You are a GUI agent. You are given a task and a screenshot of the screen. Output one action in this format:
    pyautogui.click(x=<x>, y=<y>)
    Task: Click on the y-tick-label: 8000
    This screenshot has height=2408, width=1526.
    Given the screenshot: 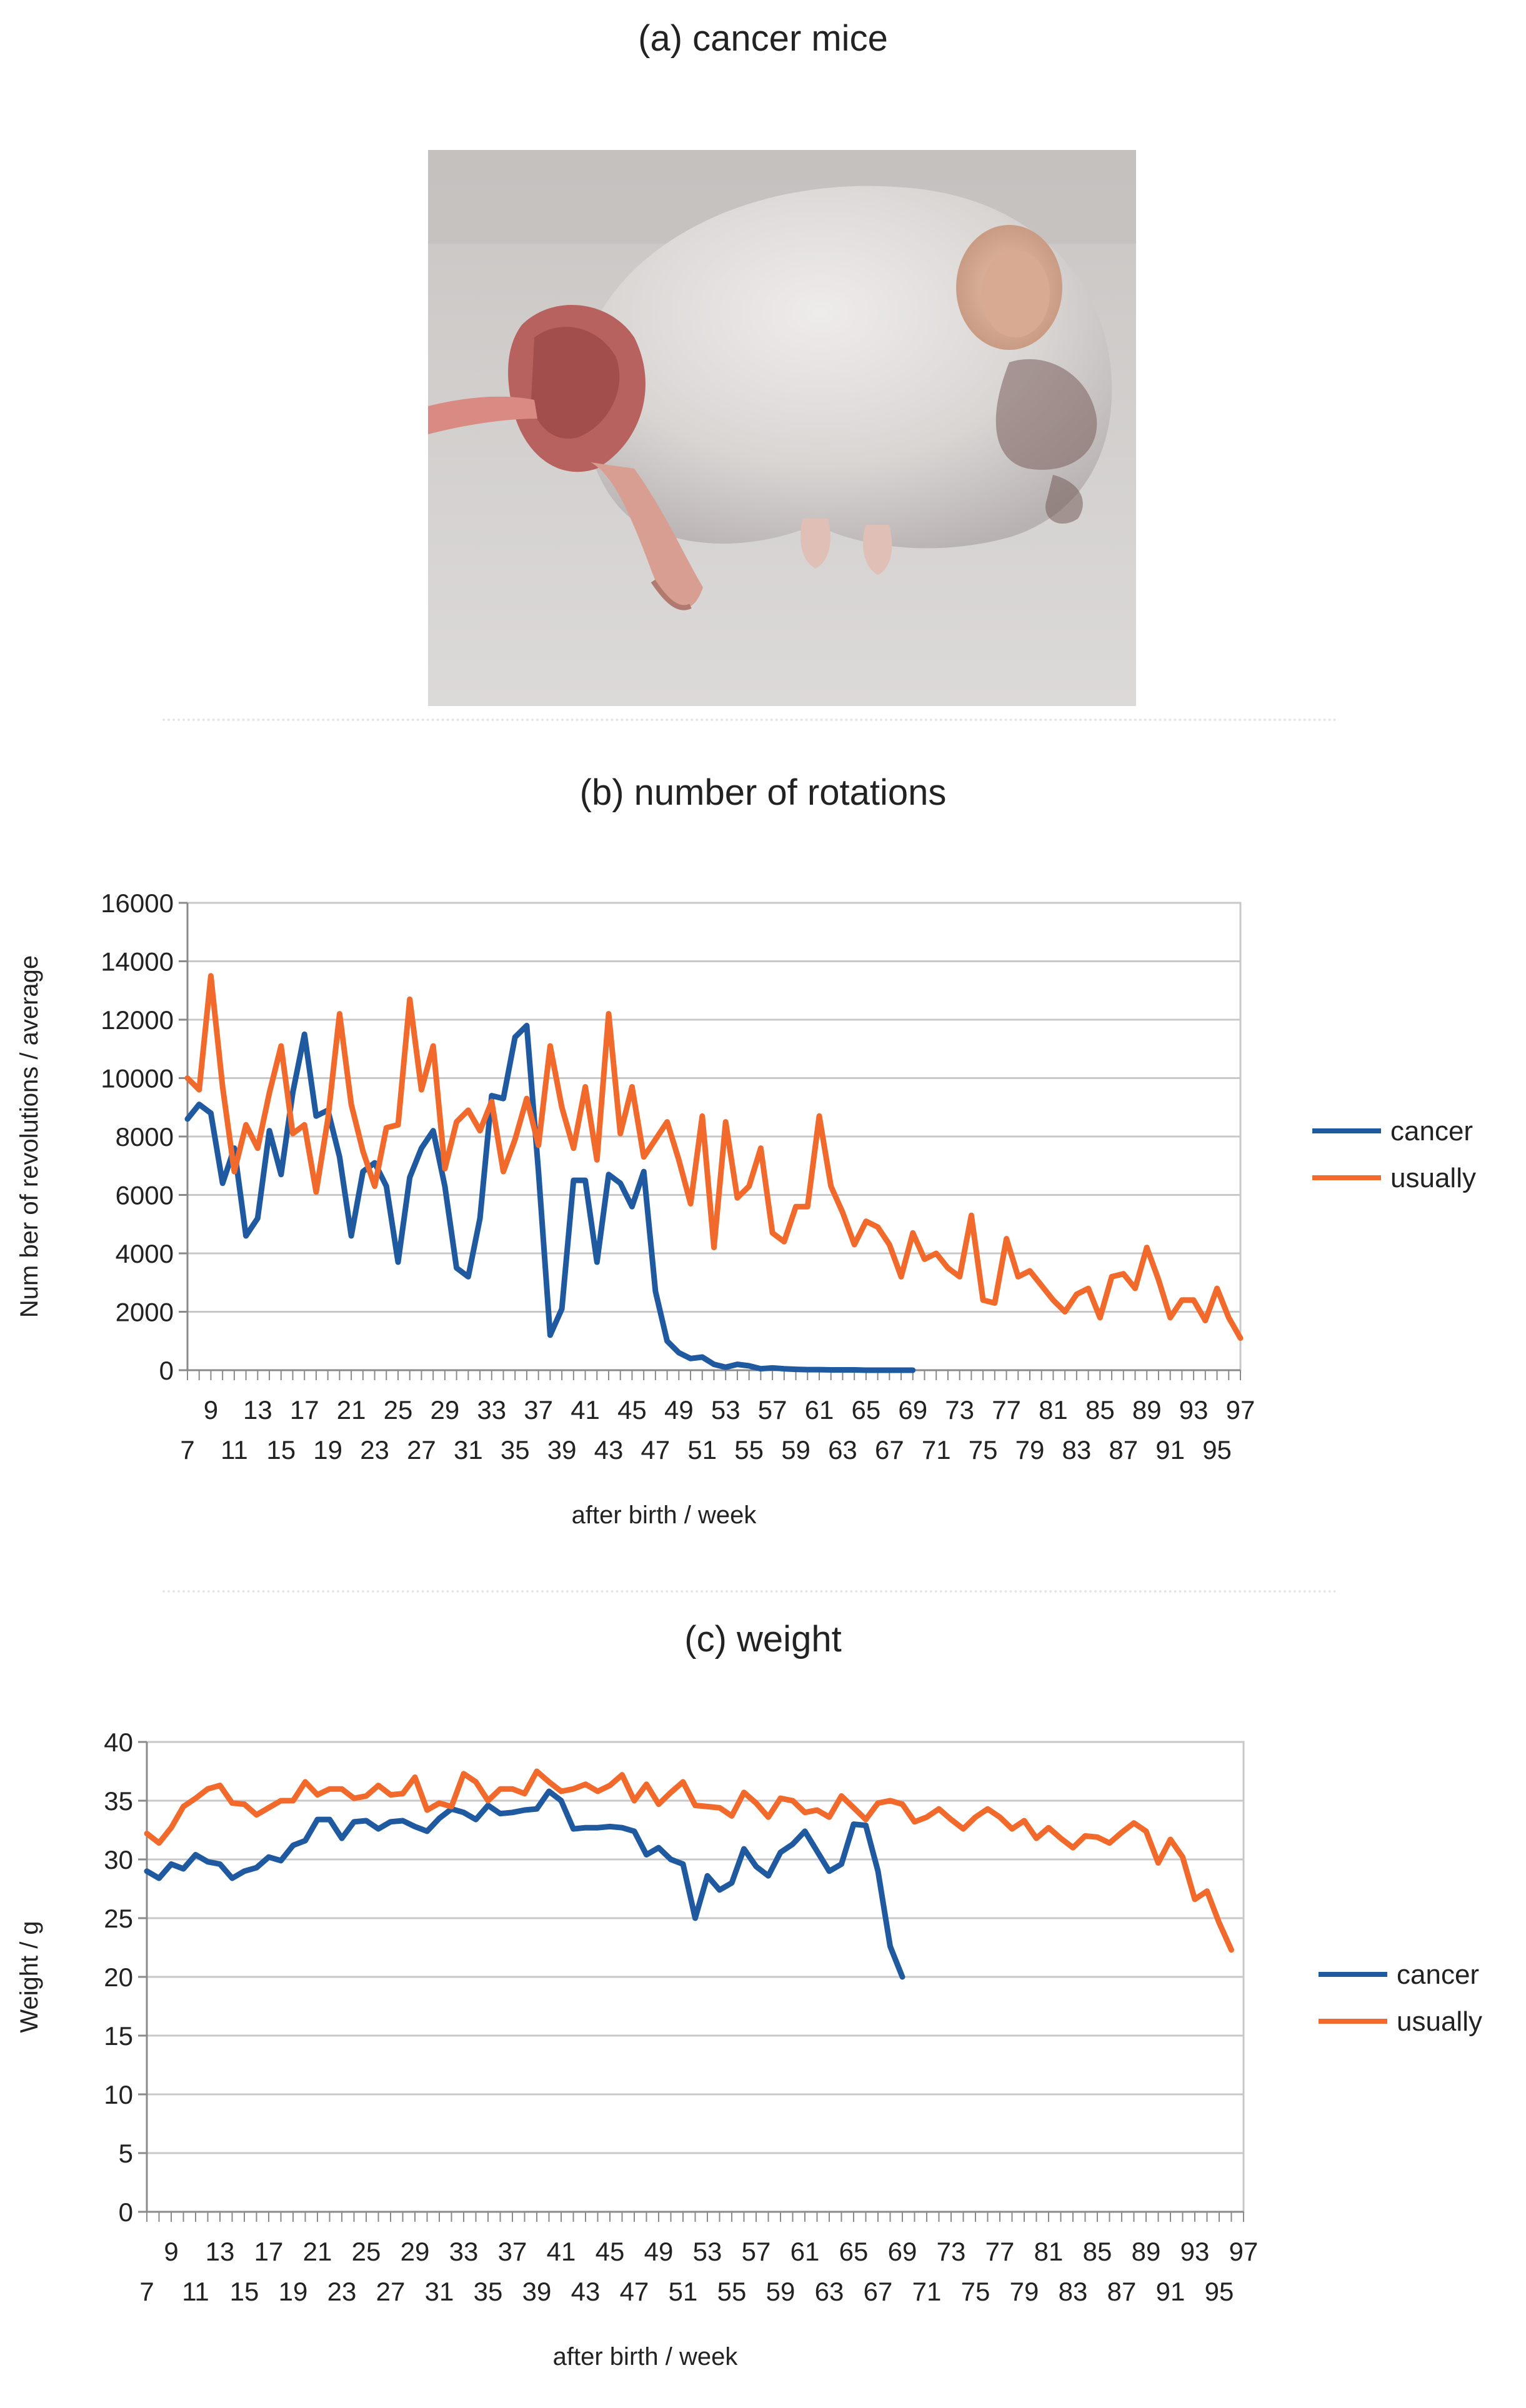 What is the action you would take?
    pyautogui.click(x=145, y=1137)
    